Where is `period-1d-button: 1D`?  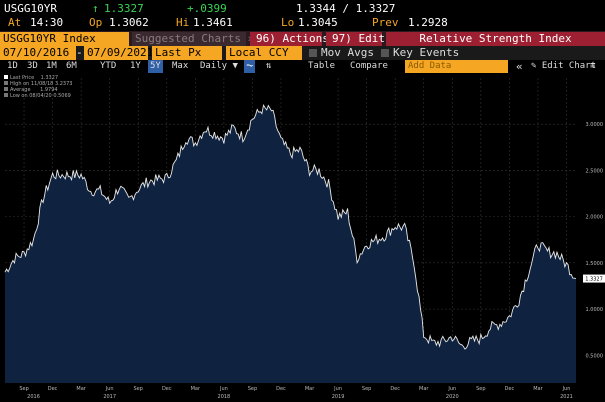 period-1d-button: 1D is located at coordinates (12, 66).